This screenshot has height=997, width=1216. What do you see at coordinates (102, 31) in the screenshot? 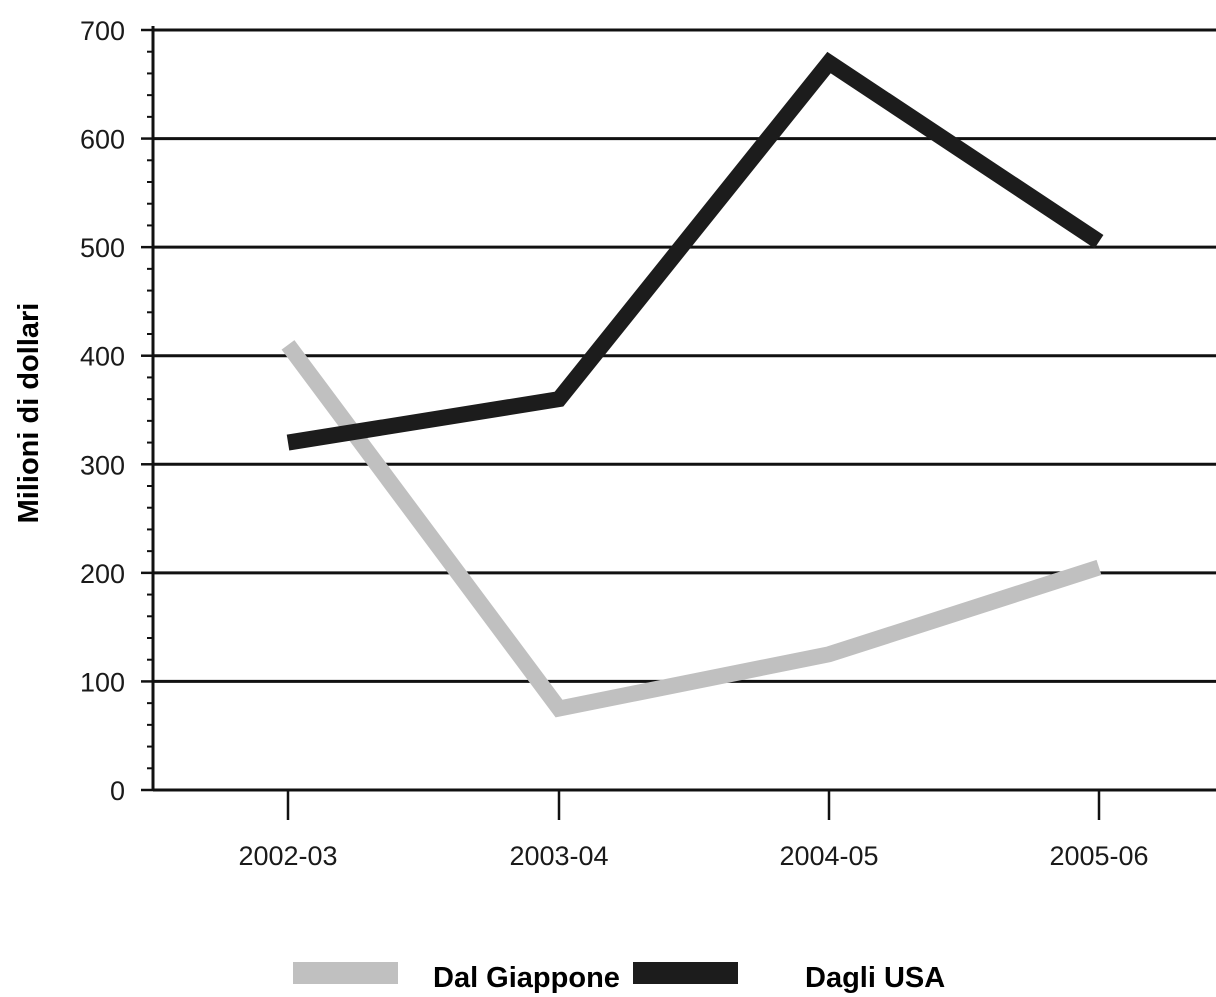
I see `y-tick-label: 700` at bounding box center [102, 31].